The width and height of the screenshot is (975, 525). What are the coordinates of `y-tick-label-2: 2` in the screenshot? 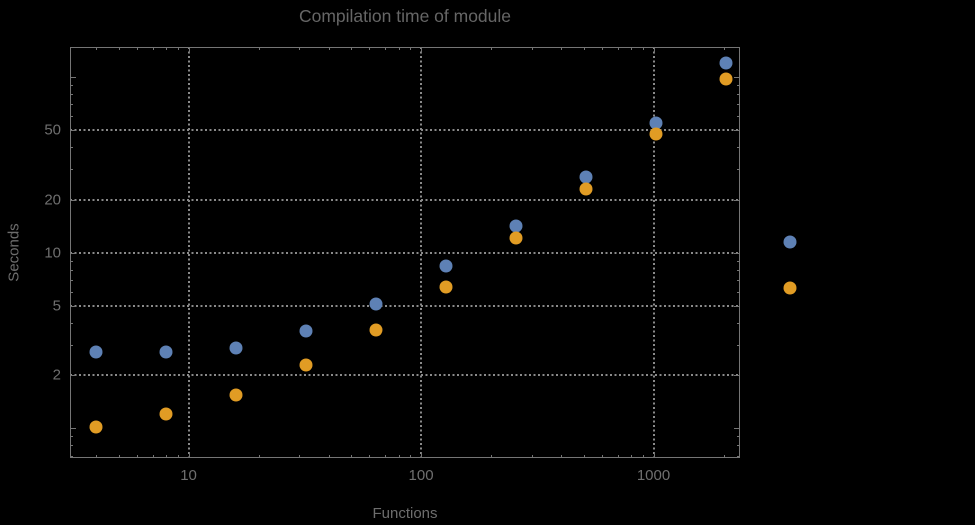 It's located at (56, 375).